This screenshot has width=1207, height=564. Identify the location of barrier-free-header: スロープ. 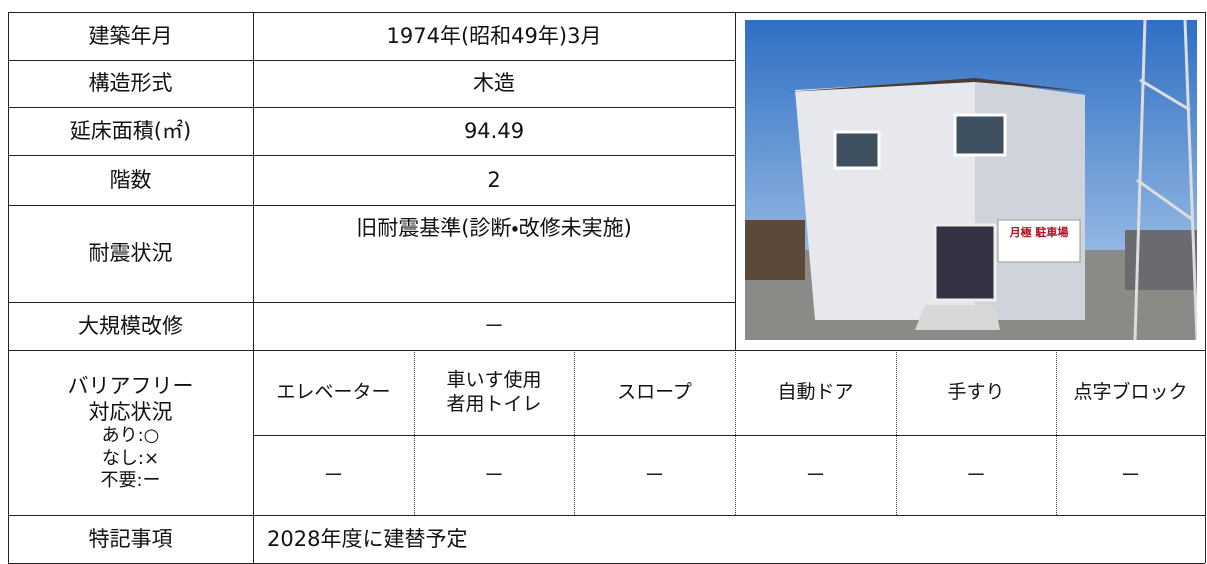
(654, 392).